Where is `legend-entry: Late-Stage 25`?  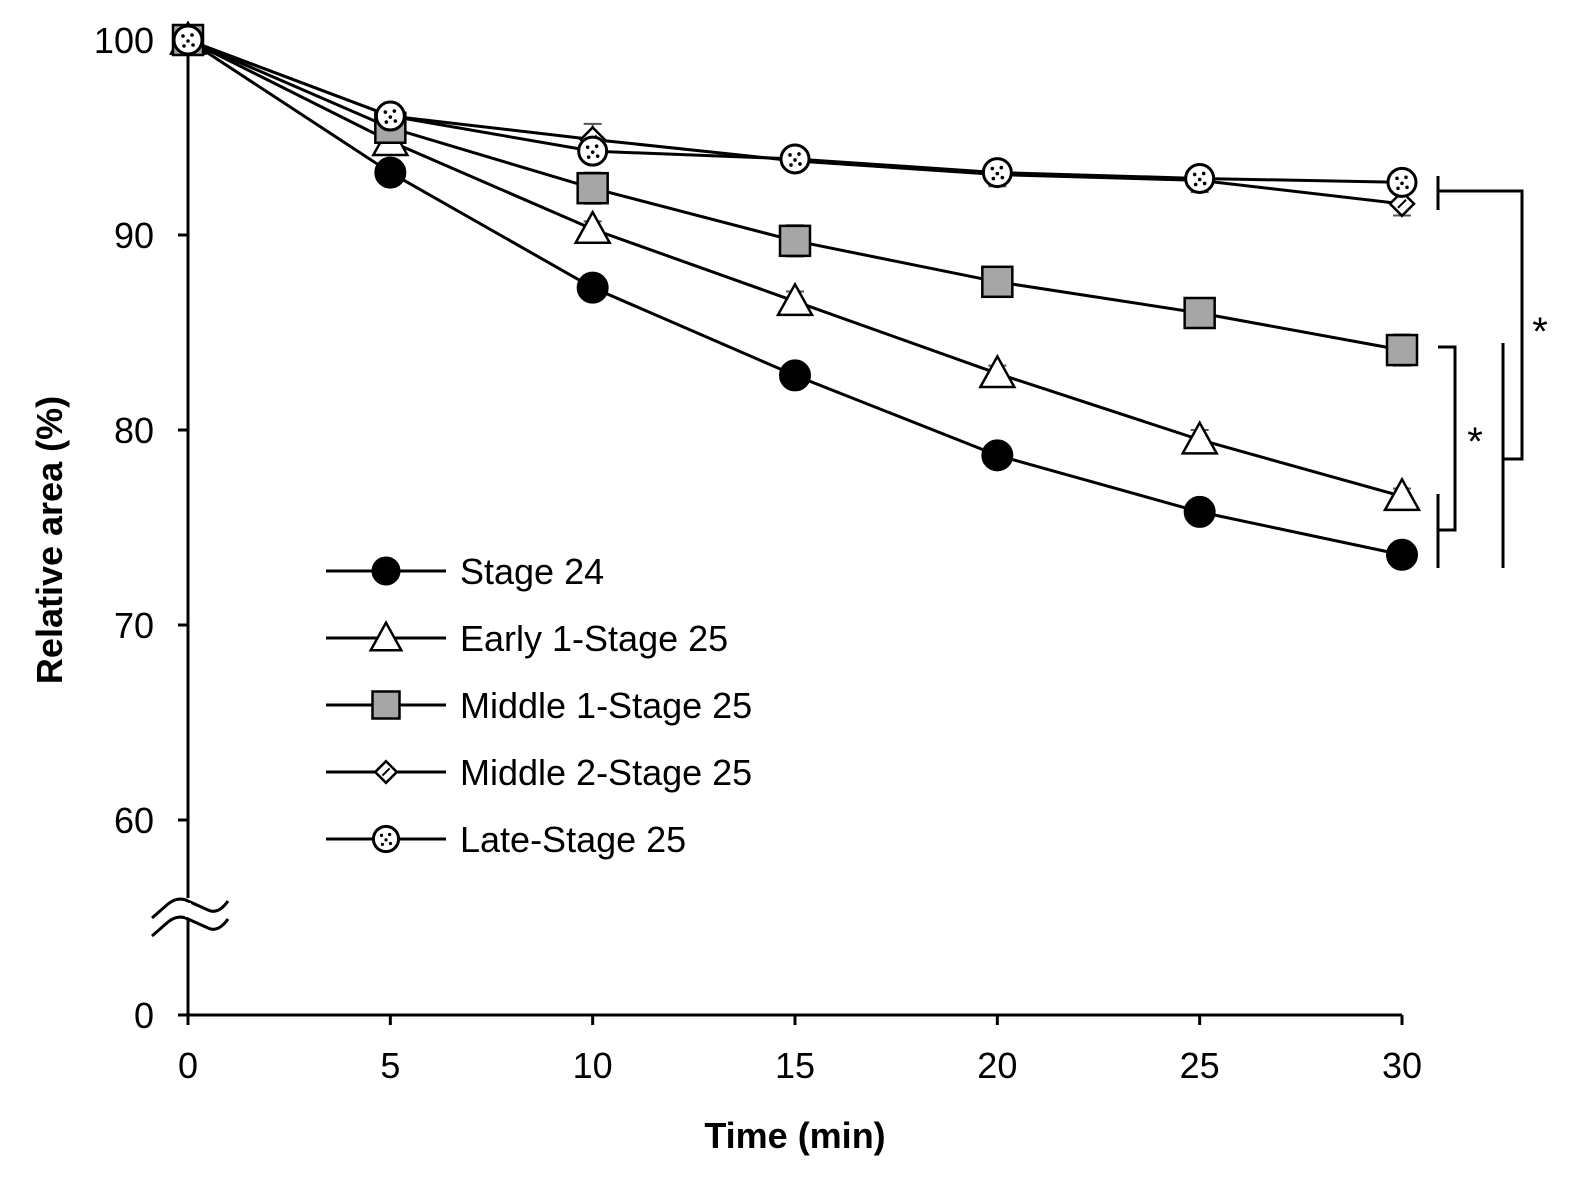
legend-entry: Late-Stage 25 is located at coordinates (506, 839).